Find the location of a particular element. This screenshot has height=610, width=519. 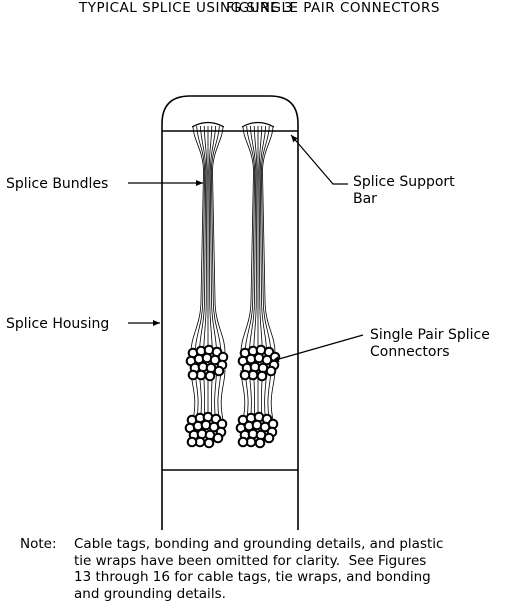

callout-splice-support-bar-line1: Splice Support is located at coordinates (404, 182).